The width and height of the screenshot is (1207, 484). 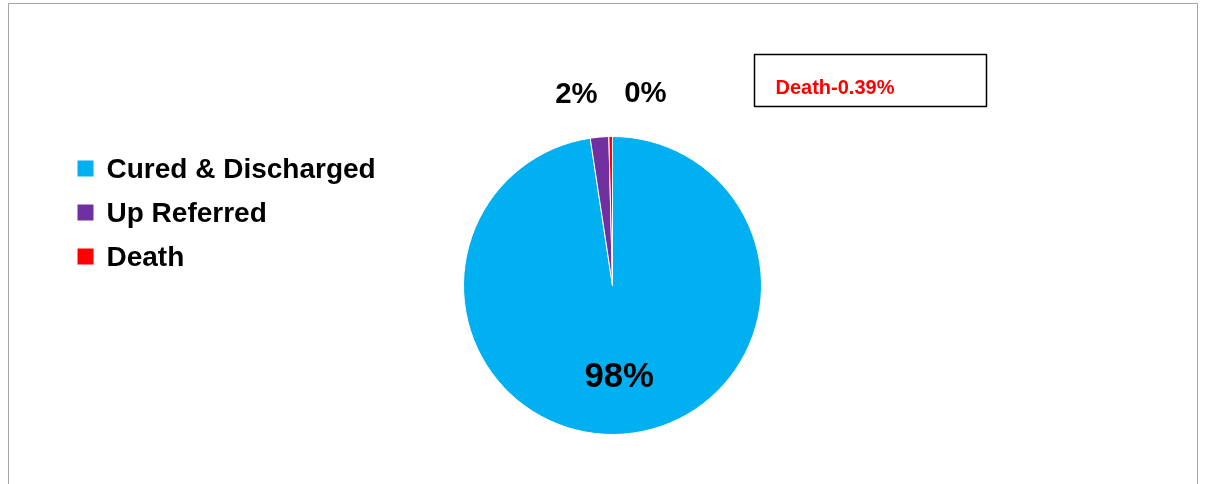 What do you see at coordinates (145, 256) in the screenshot?
I see `legend-label: Death` at bounding box center [145, 256].